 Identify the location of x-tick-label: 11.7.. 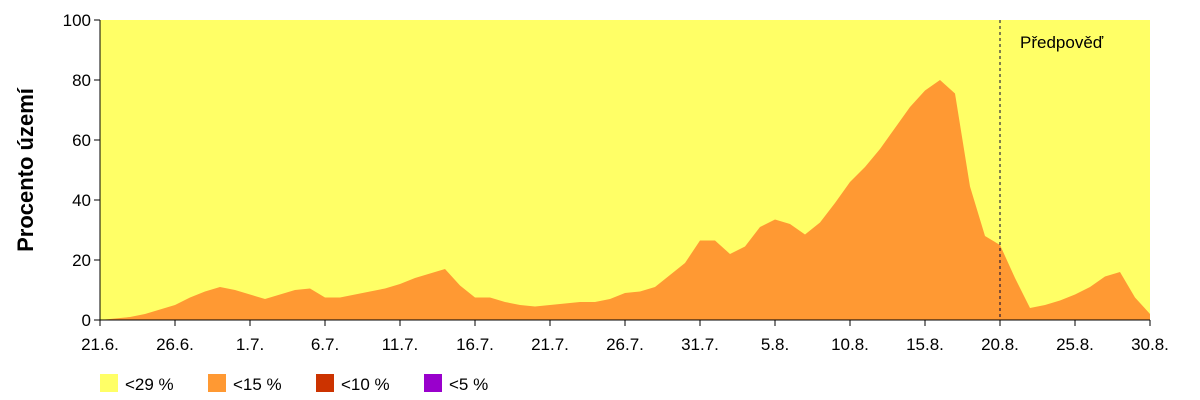
(400, 344).